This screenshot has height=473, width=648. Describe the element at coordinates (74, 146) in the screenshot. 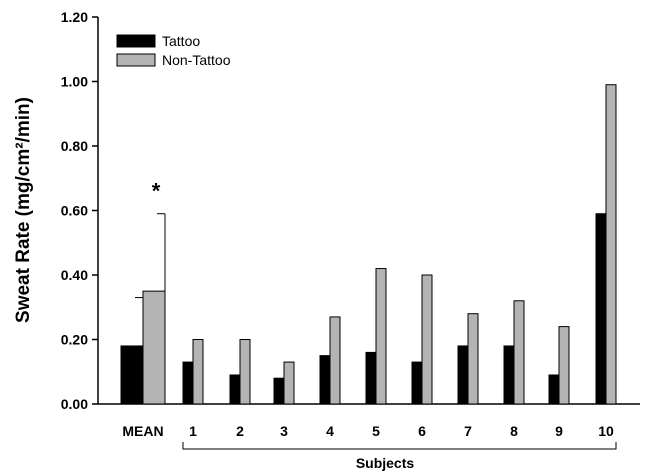

I see `y-tick-label: 0.80` at that location.